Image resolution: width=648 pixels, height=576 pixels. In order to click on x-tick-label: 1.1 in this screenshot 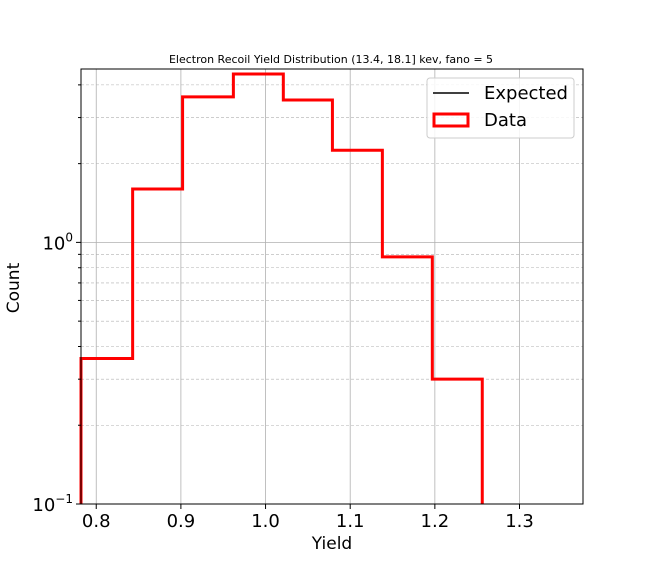, I will do `click(350, 521)`.